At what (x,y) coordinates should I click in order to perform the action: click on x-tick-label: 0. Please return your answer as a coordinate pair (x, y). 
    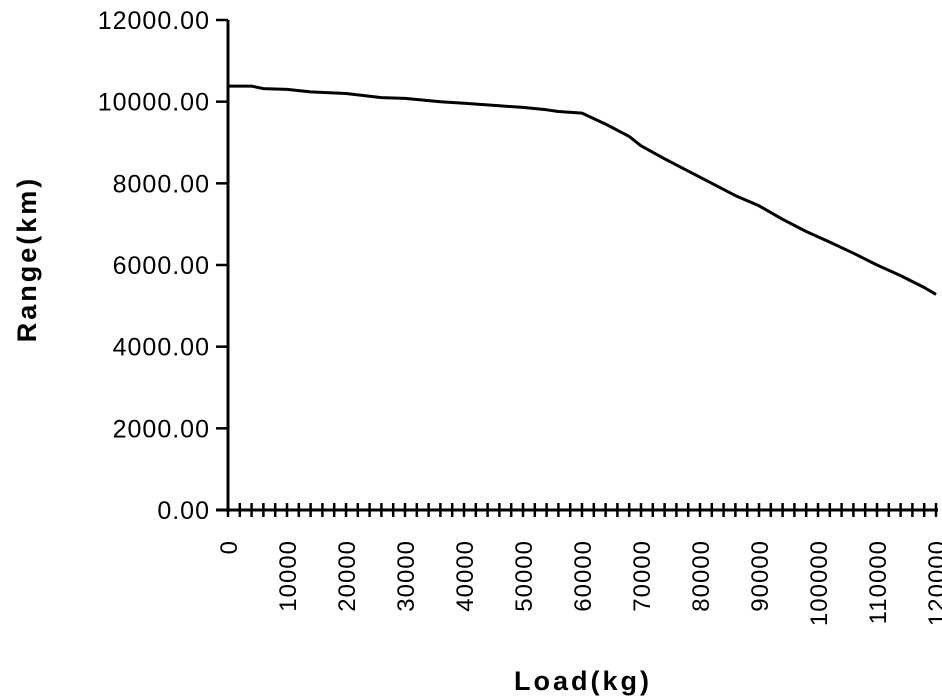
    Looking at the image, I should click on (229, 547).